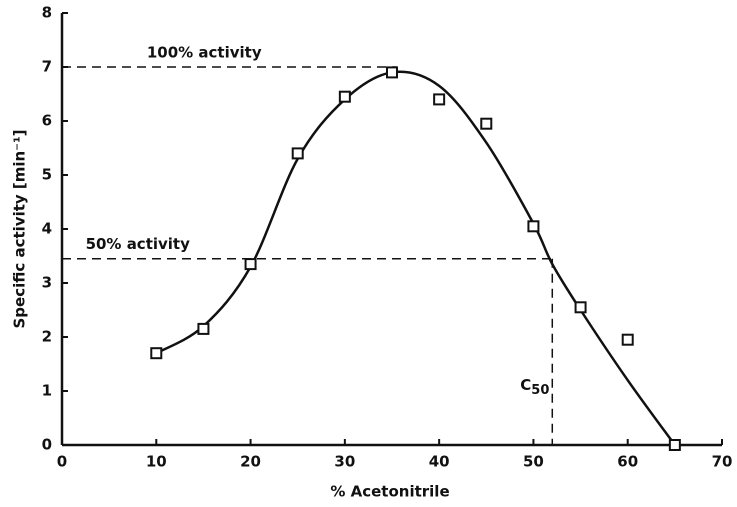 The image size is (737, 507). I want to click on x-axis-label: % Acetonitrile, so click(389, 492).